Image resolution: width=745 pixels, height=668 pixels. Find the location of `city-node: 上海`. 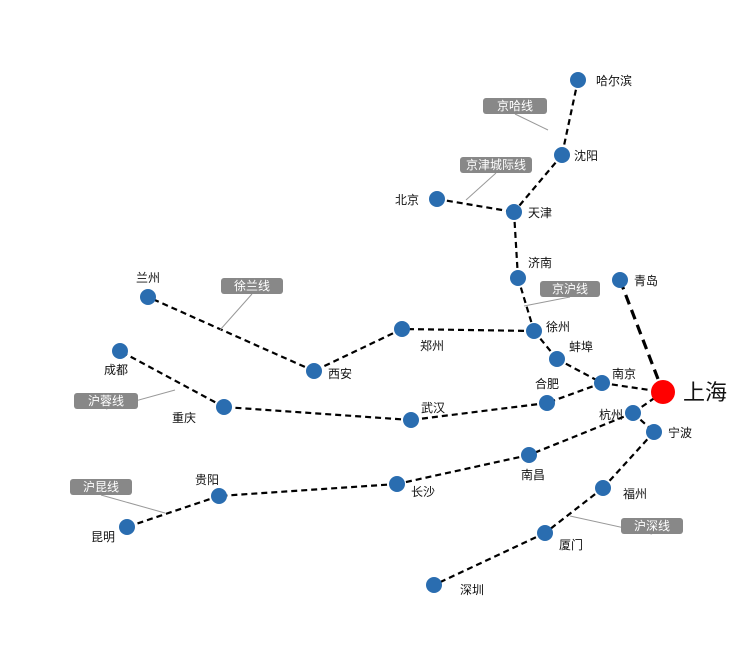

city-node: 上海 is located at coordinates (689, 393).